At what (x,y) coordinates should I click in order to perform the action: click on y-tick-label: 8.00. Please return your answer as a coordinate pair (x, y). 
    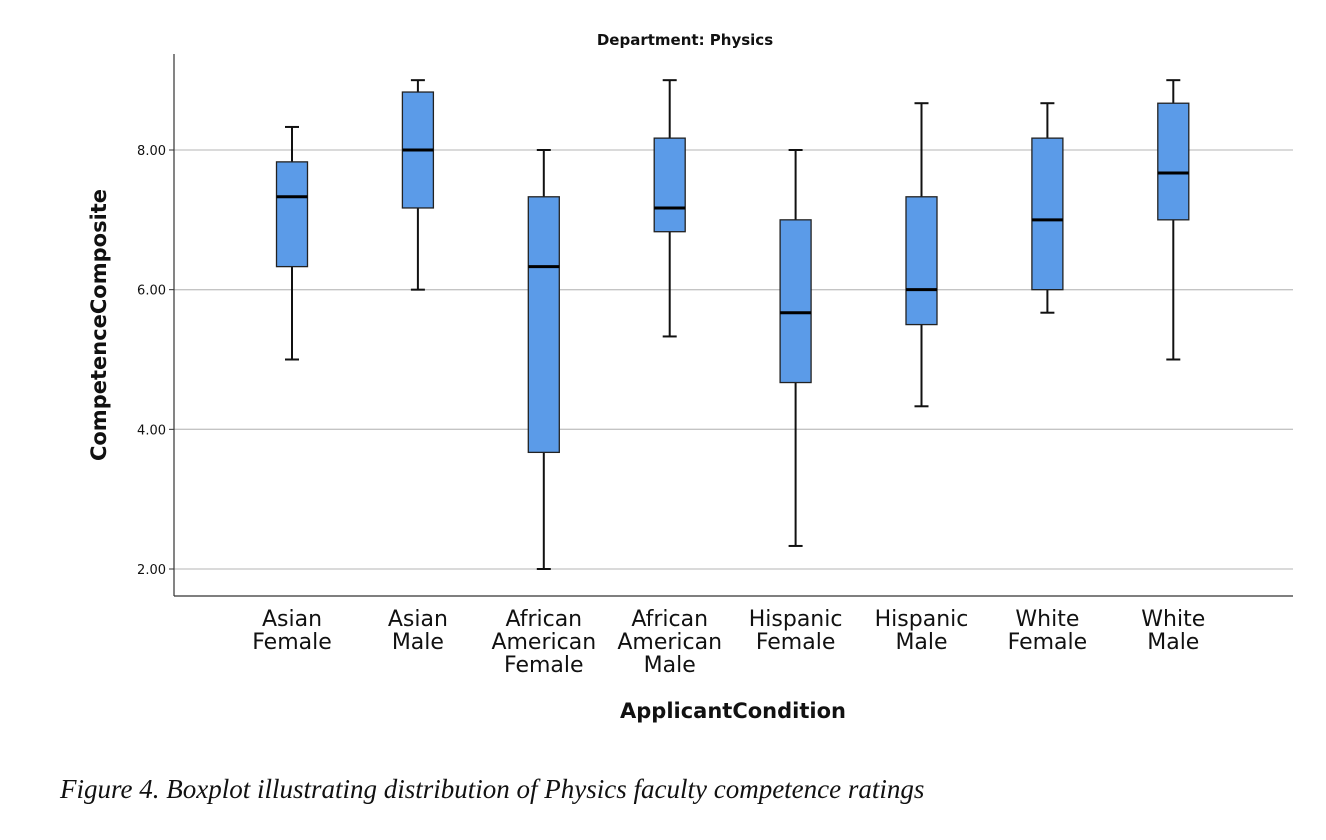
    Looking at the image, I should click on (151, 151).